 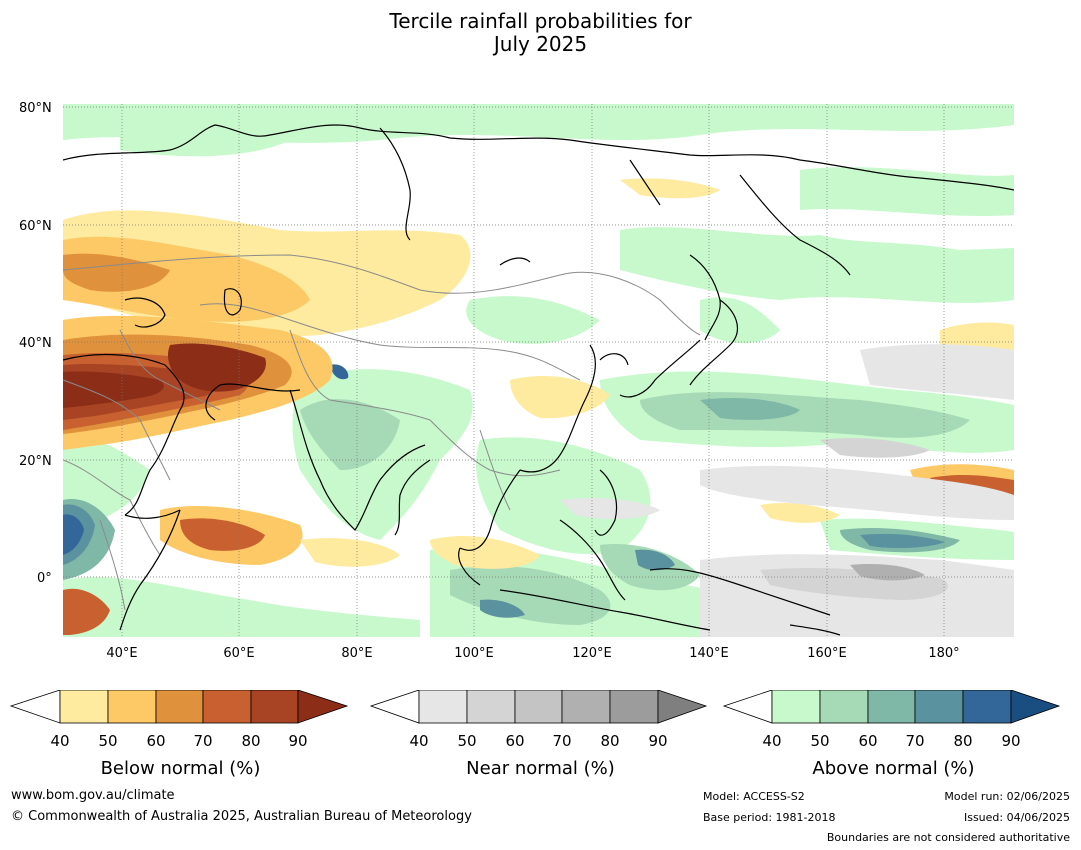 I want to click on latitude-labels: 80°N 60°N 40°N 20°N 0°, so click(x=35, y=343).